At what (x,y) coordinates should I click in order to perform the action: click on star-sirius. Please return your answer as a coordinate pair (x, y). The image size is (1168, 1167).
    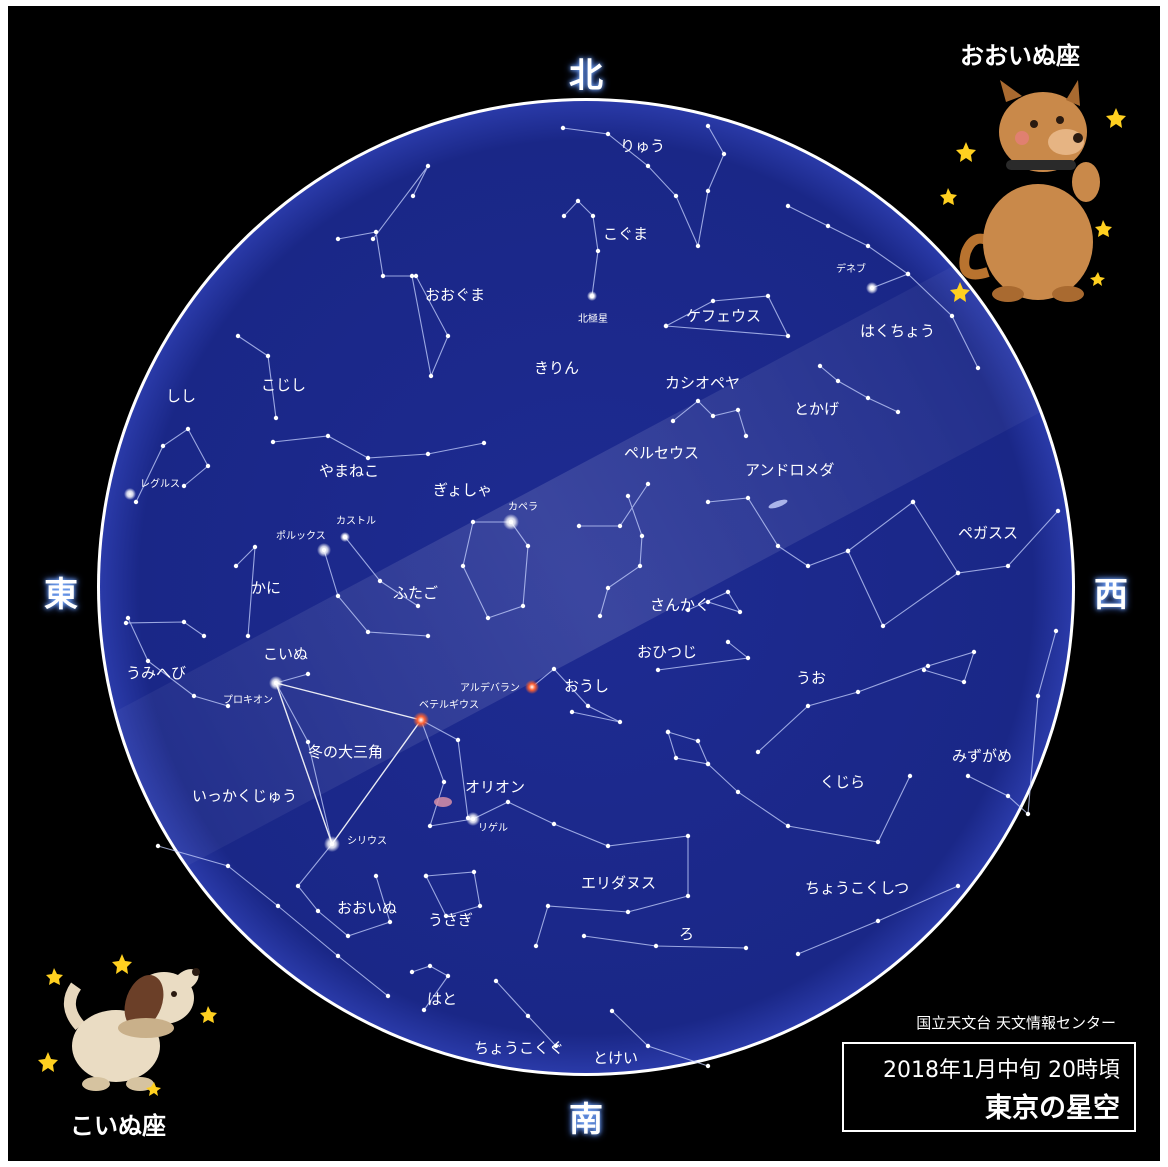
    Looking at the image, I should click on (332, 844).